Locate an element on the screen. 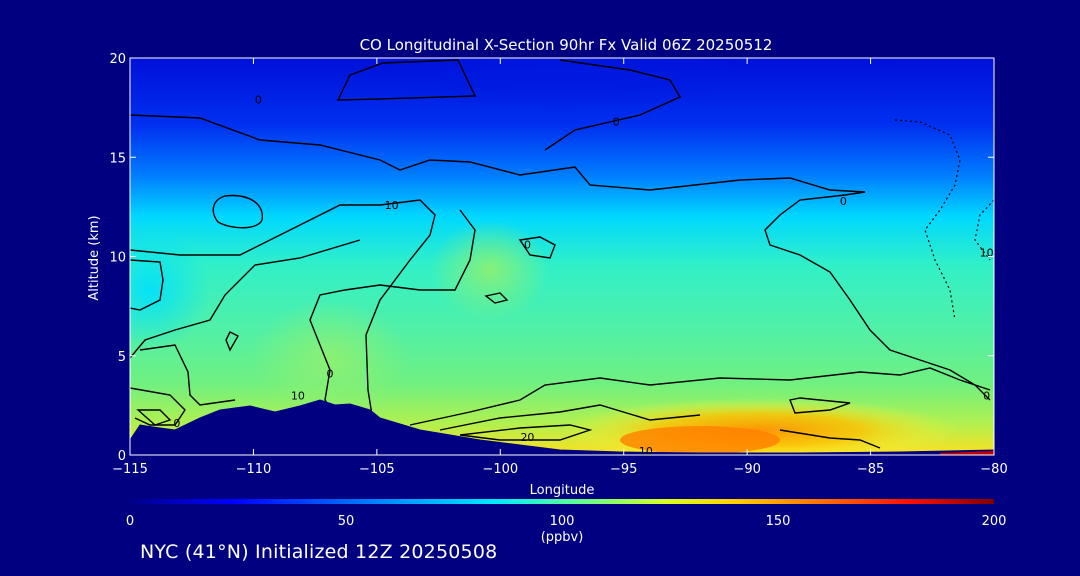 The image size is (1080, 576). contour-surface-east is located at coordinates (830, 439).